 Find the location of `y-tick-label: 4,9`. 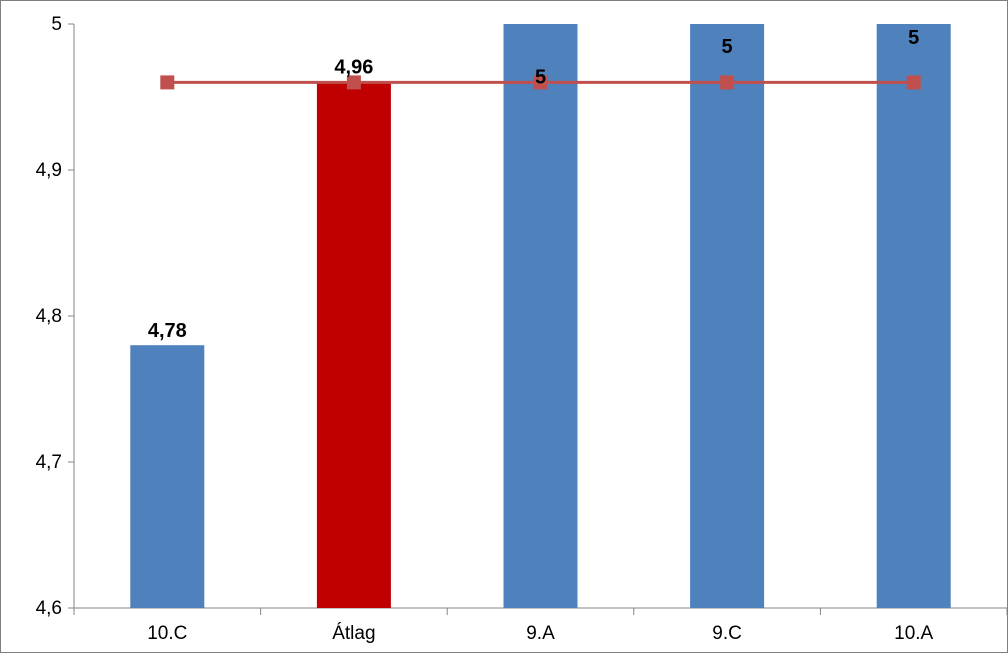

y-tick-label: 4,9 is located at coordinates (49, 170).